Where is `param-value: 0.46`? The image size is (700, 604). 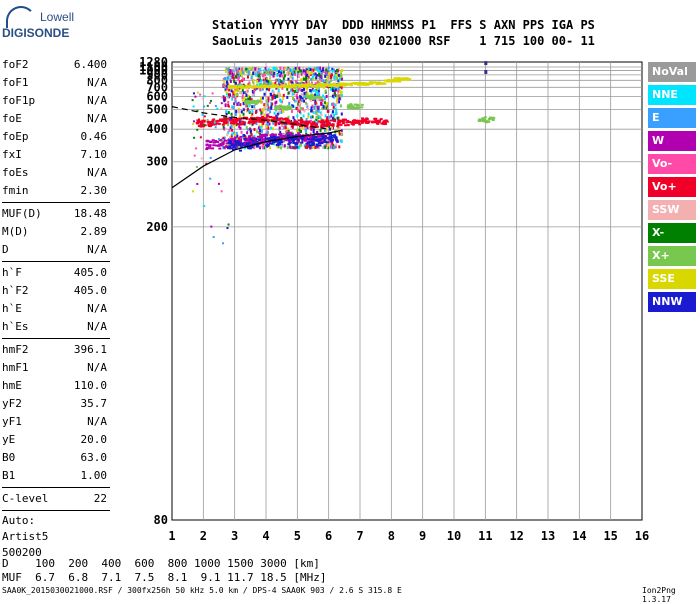 param-value: 0.46 is located at coordinates (94, 136).